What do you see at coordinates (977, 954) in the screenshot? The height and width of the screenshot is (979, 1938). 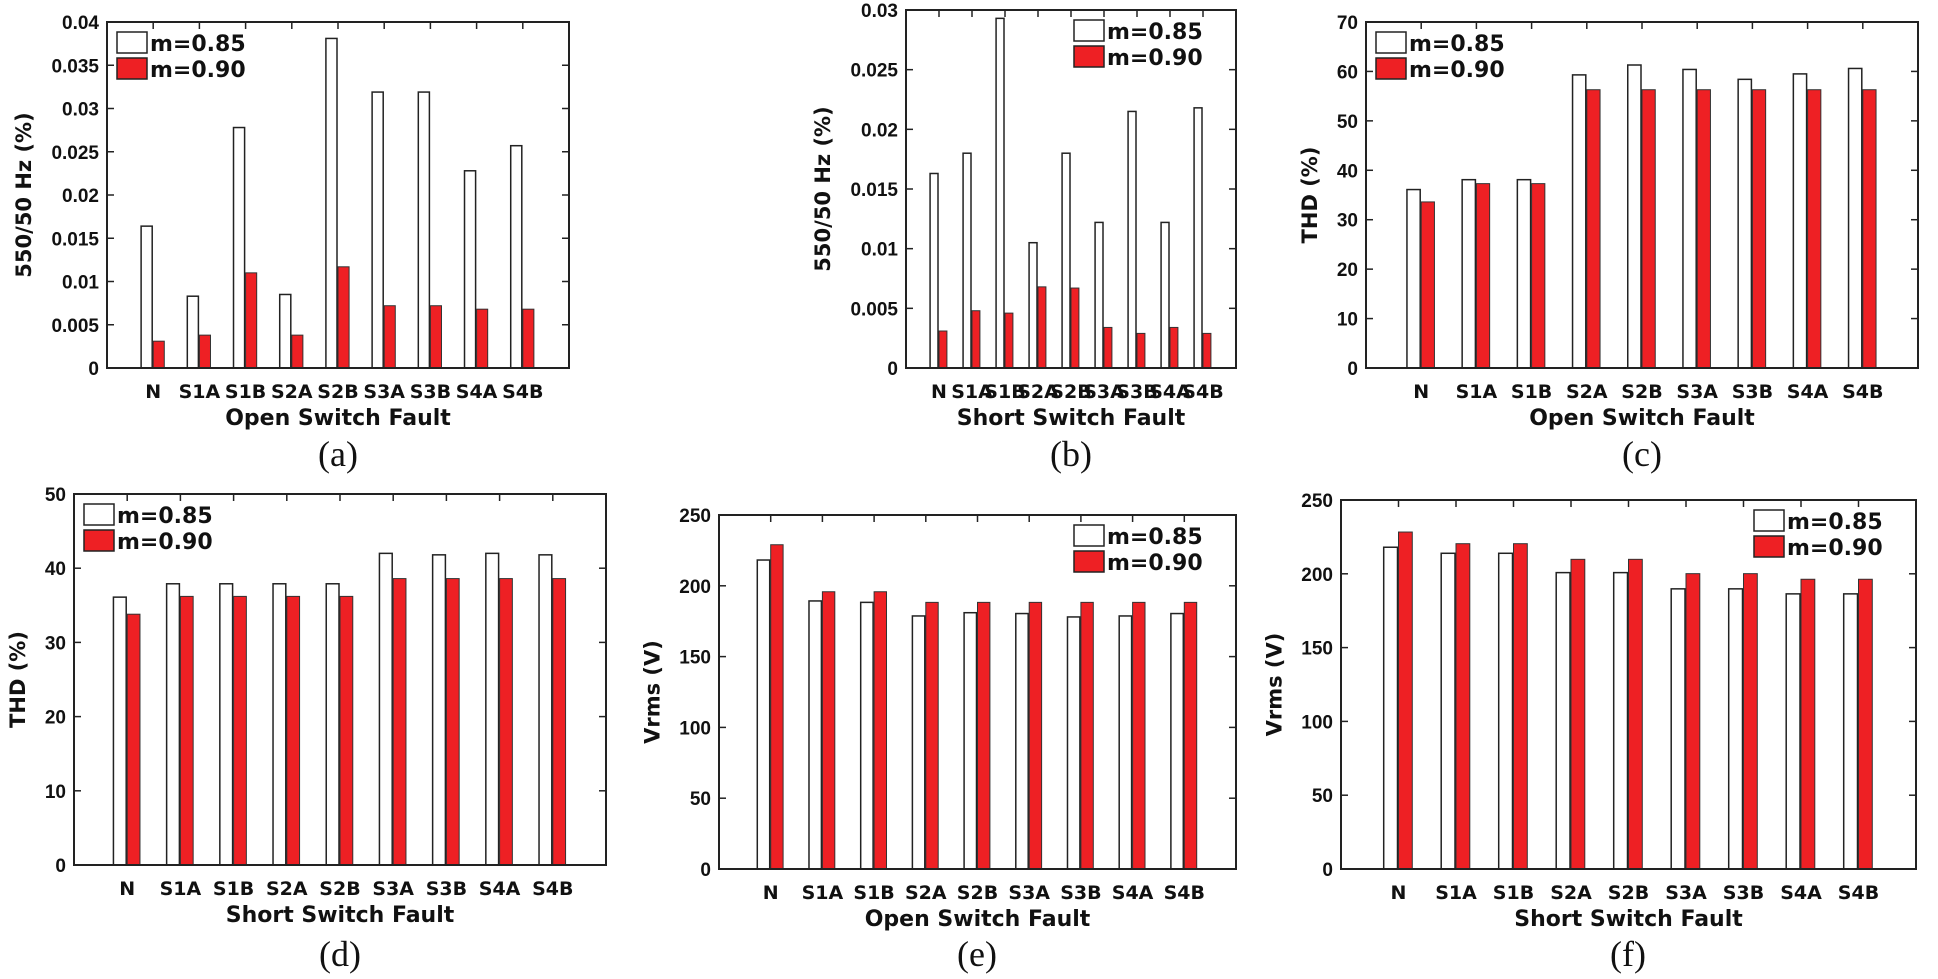 I see `caption-e: (e)` at bounding box center [977, 954].